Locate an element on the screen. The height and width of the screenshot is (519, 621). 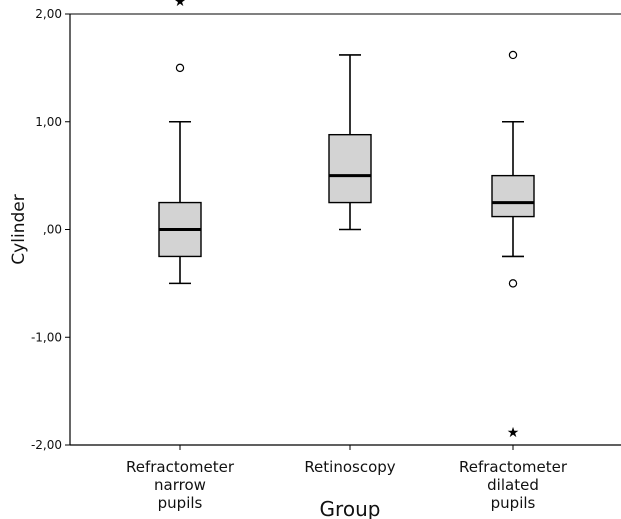
category-label-line: Retinoscopy is located at coordinates (349, 467).